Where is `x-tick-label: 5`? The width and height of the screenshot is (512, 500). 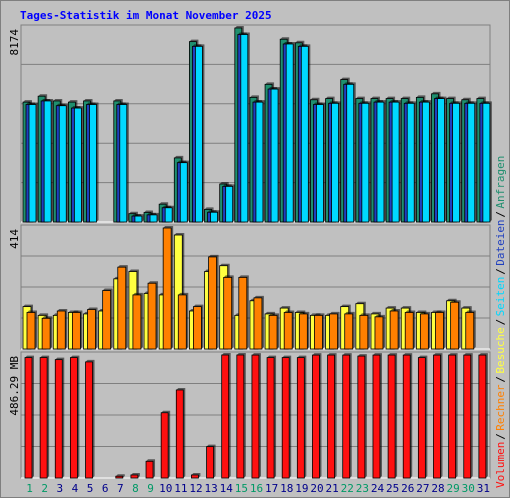
x-tick-label: 5 is located at coordinates (90, 488).